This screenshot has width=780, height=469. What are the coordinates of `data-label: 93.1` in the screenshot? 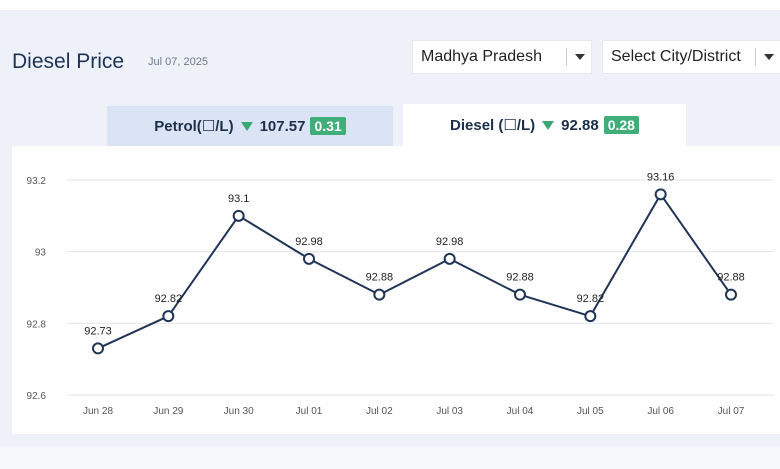 It's located at (238, 199).